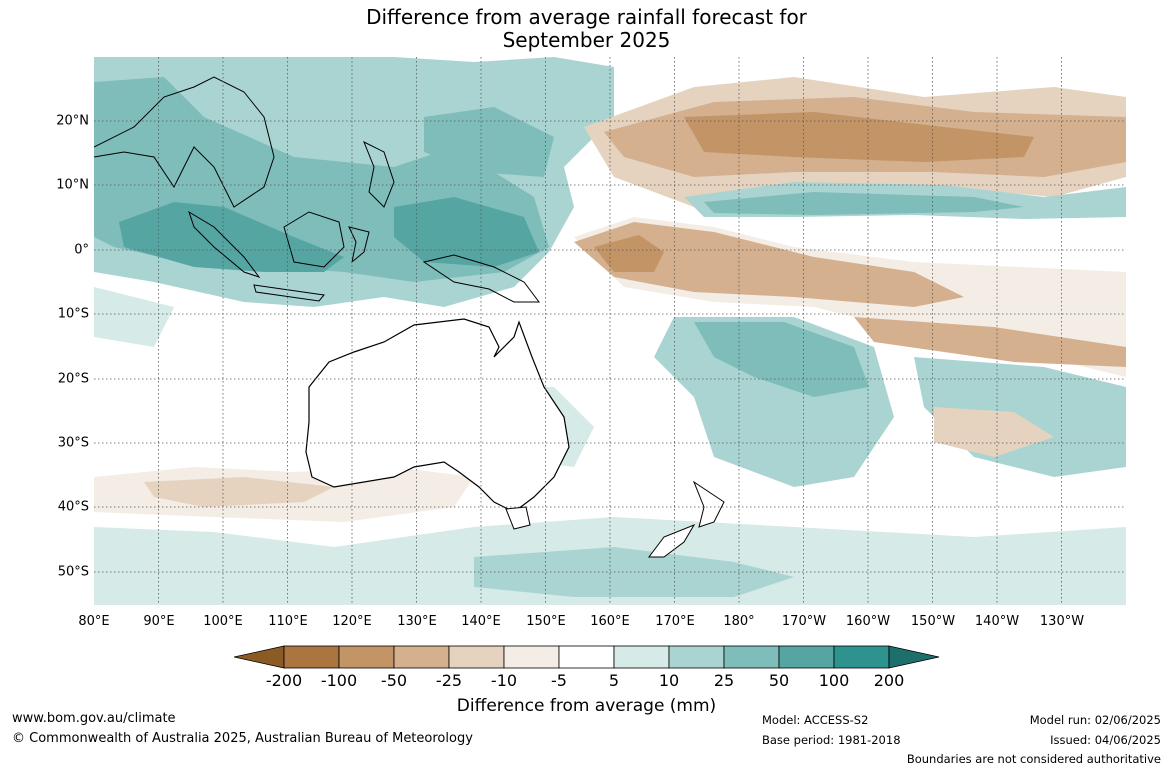 Image resolution: width=1173 pixels, height=770 pixels. Describe the element at coordinates (159, 621) in the screenshot. I see `lon-label-90e: 90°E` at that location.